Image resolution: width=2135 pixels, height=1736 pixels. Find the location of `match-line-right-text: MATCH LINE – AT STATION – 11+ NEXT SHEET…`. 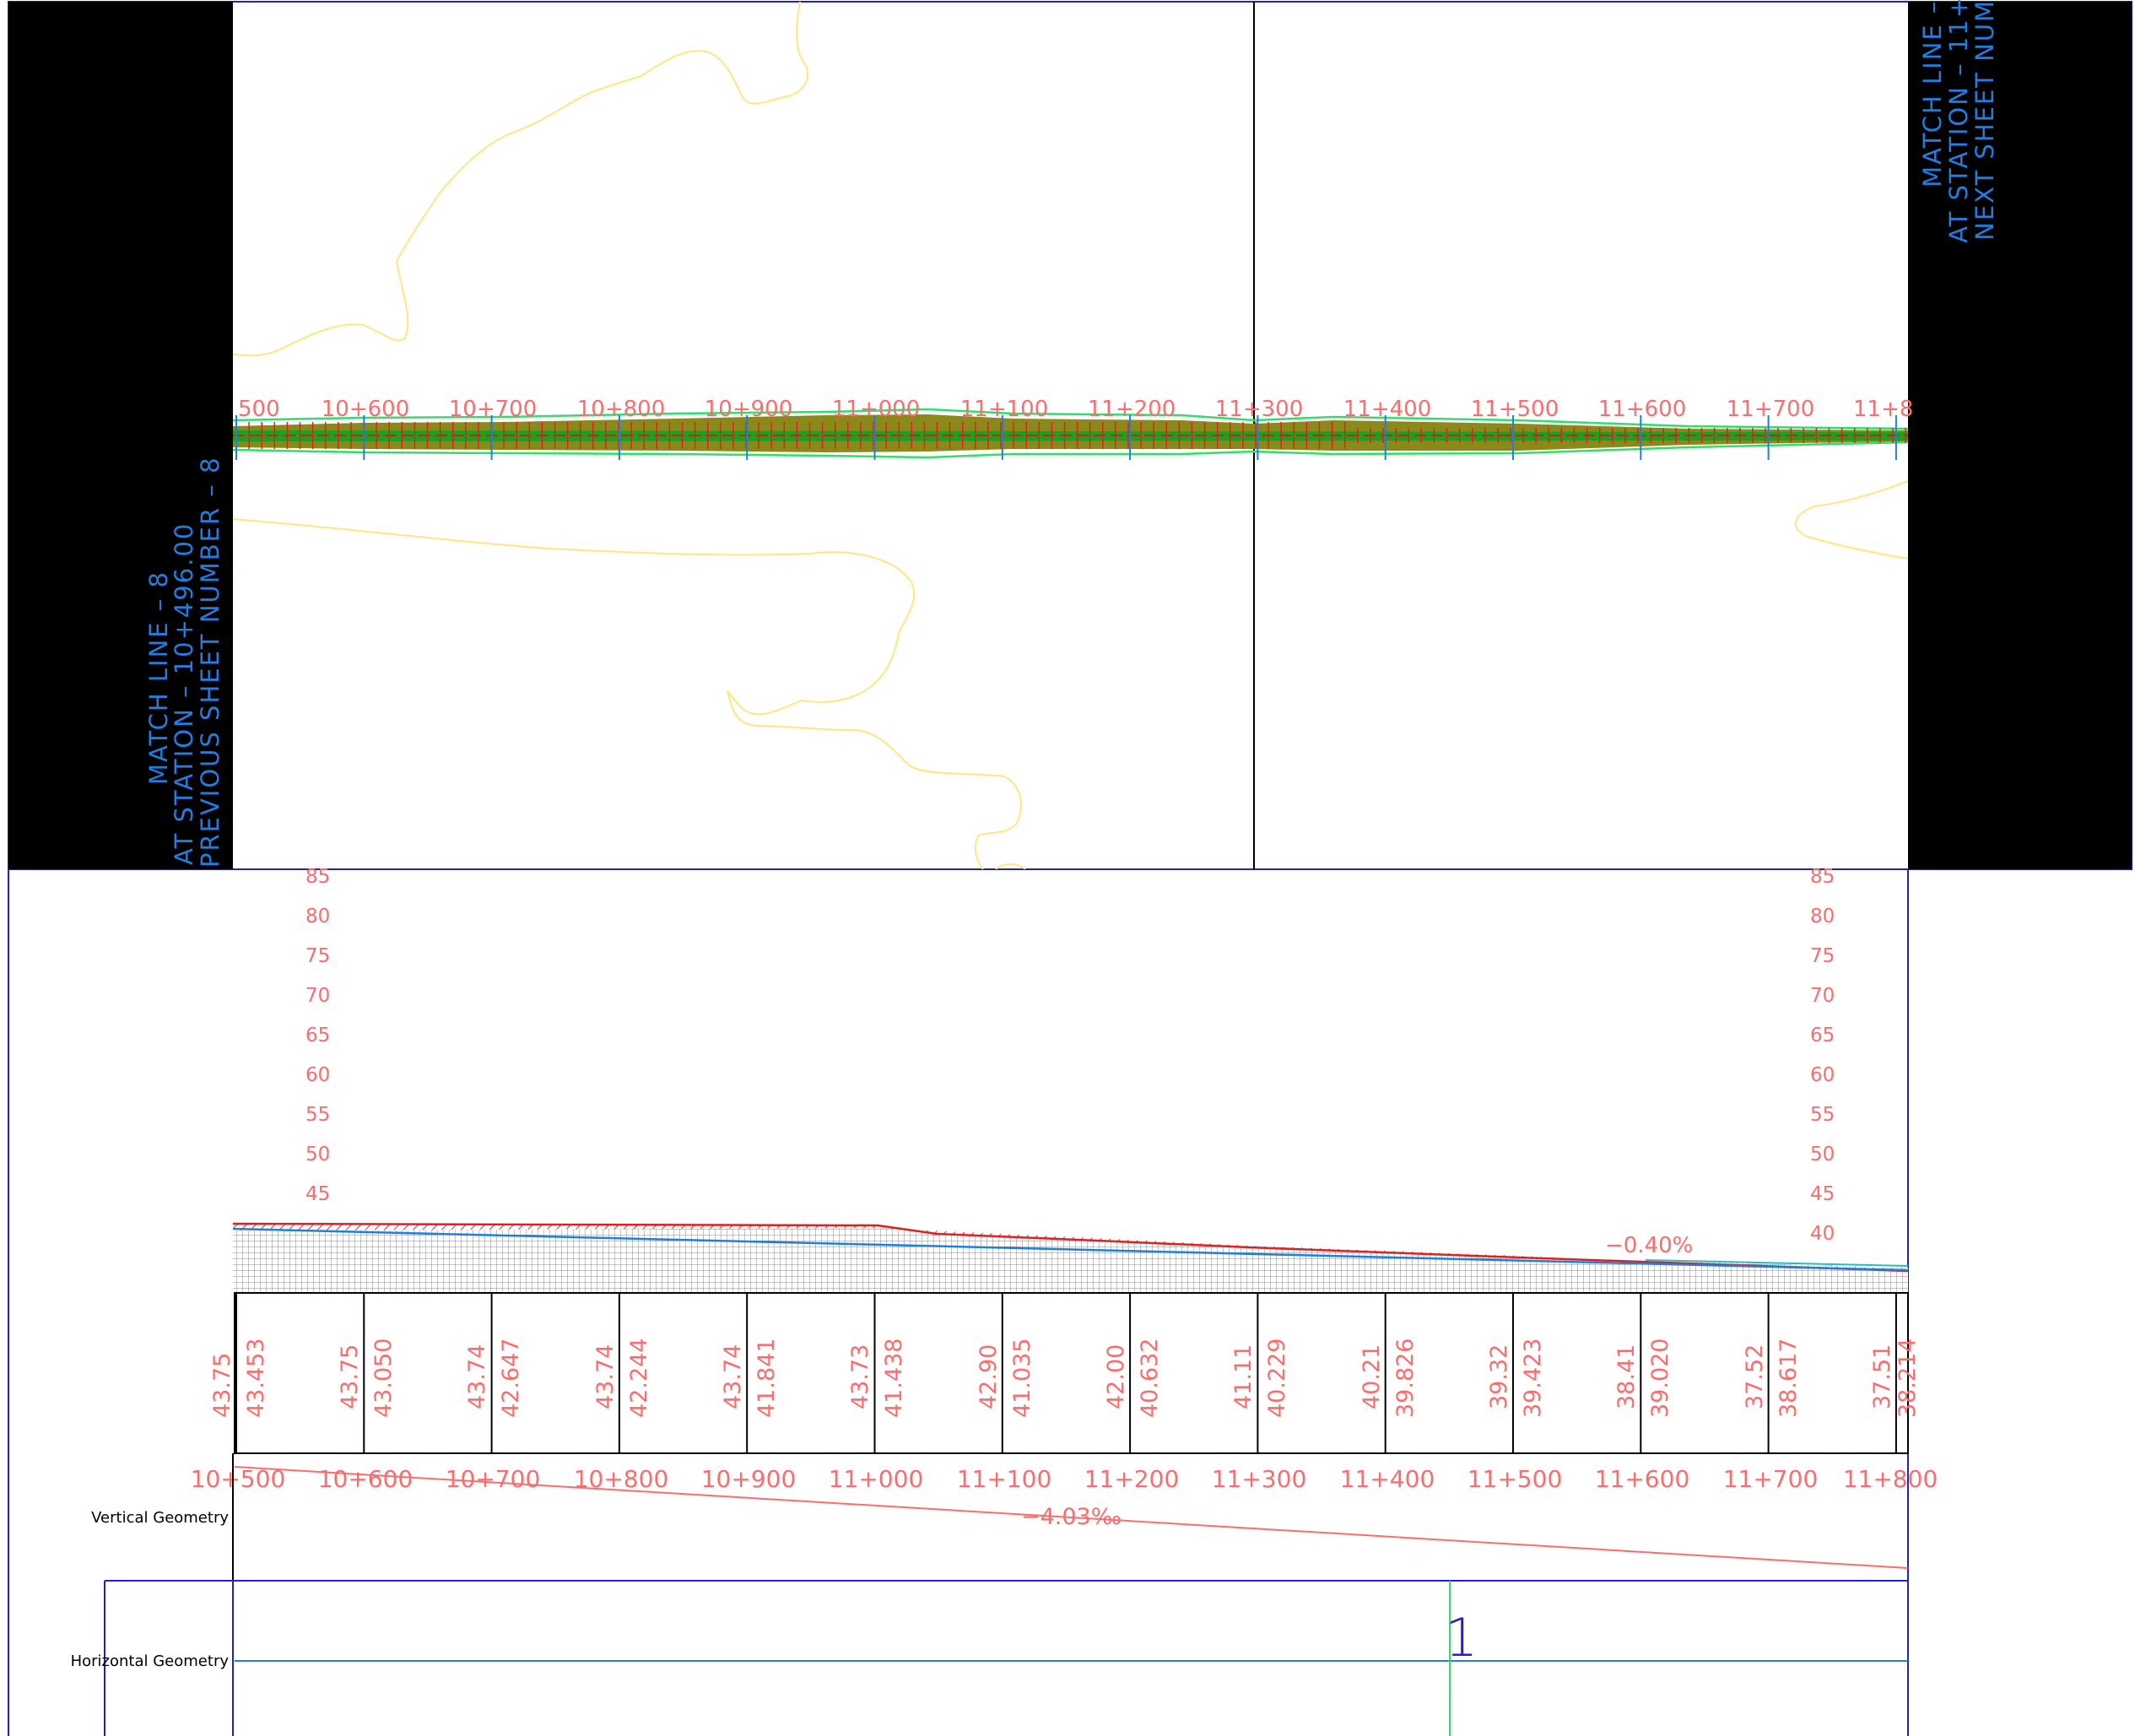

match-line-right-text: MATCH LINE – AT STATION – 11+ NEXT SHEET… is located at coordinates (1958, 121).